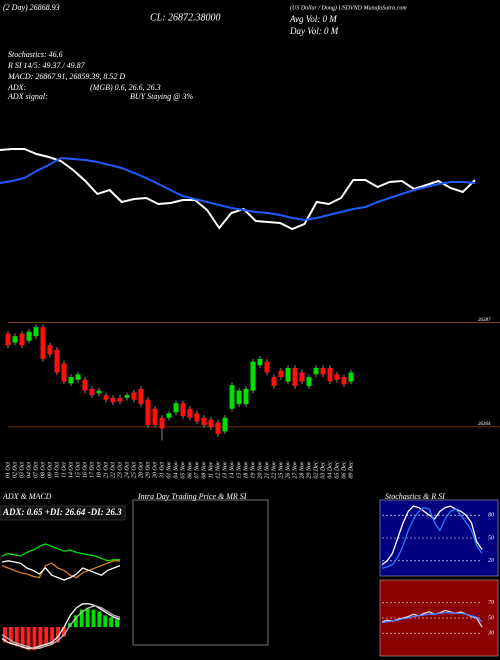 This screenshot has height=660, width=500. Describe the element at coordinates (281, 470) in the screenshot. I see `x-tick-label: 25 Nov` at that location.